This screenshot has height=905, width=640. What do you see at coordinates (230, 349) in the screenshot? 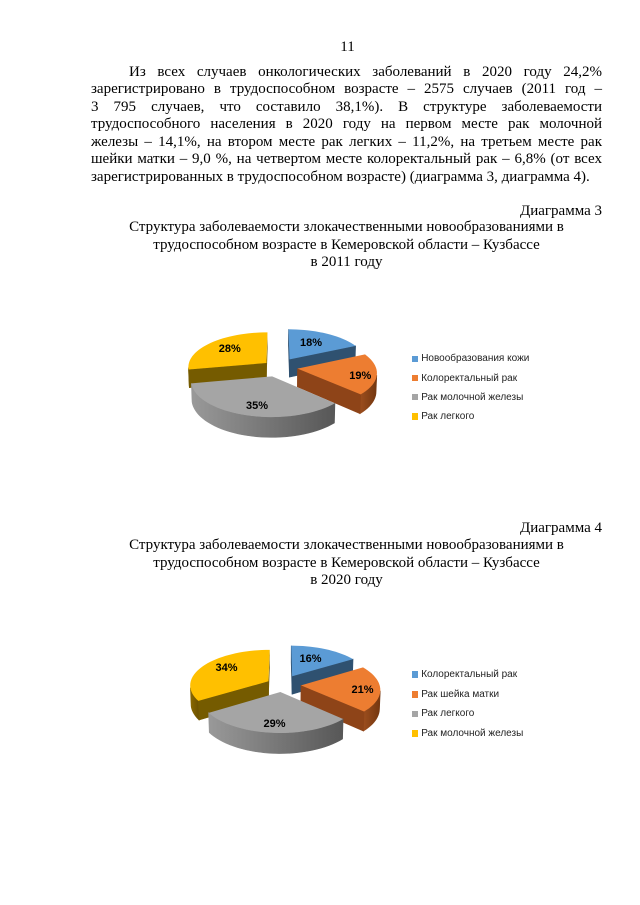
I see `svg-text: 28%` at bounding box center [230, 349].